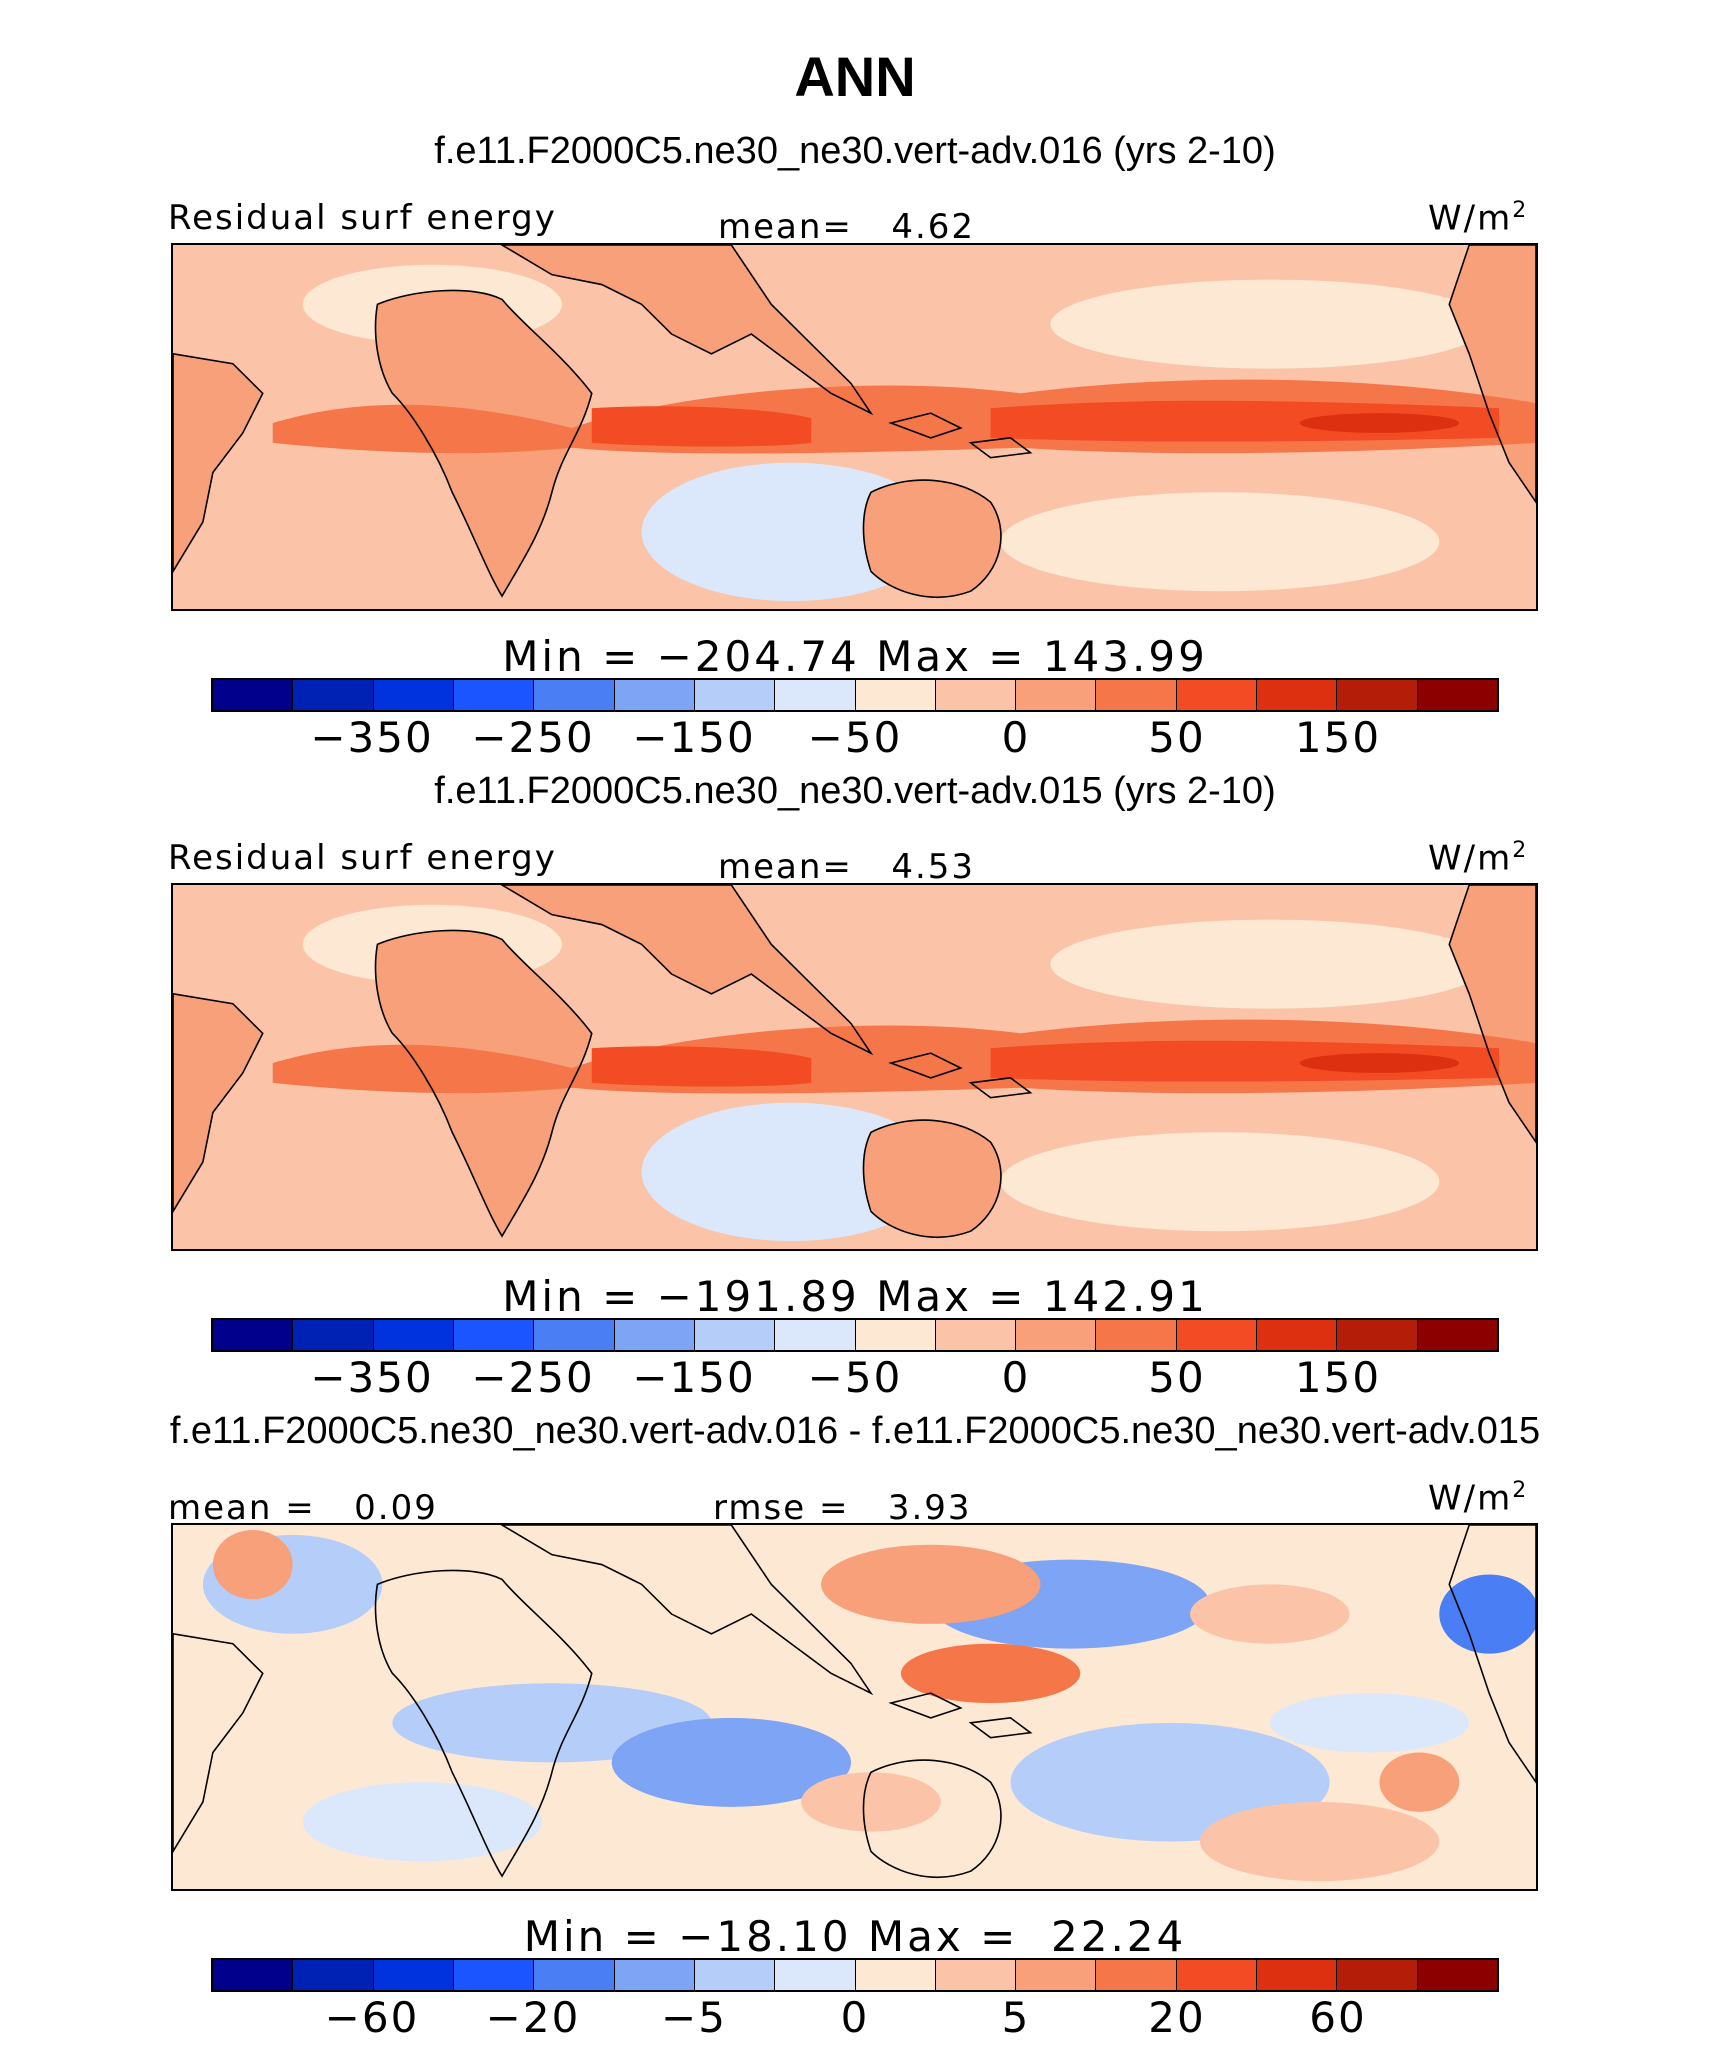 The width and height of the screenshot is (1710, 2061). I want to click on panel-3-colorbar, so click(855, 1975).